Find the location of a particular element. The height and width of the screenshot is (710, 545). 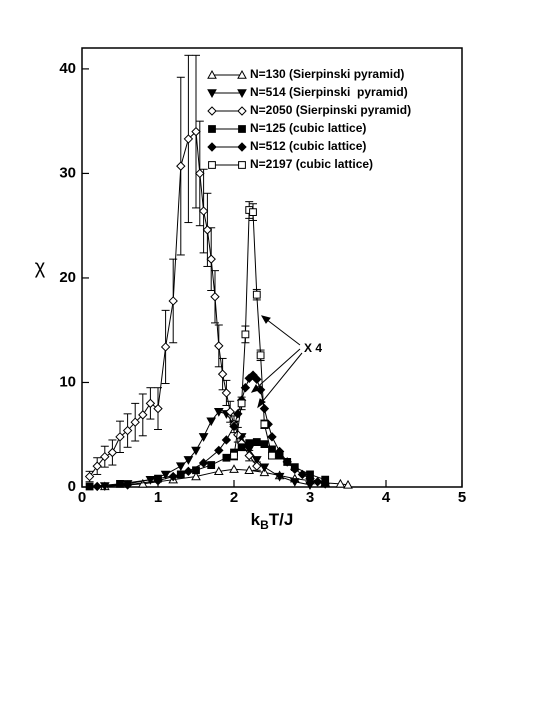

legend-entry: N=514 (Sierpinski pyramid) is located at coordinates (307, 92).